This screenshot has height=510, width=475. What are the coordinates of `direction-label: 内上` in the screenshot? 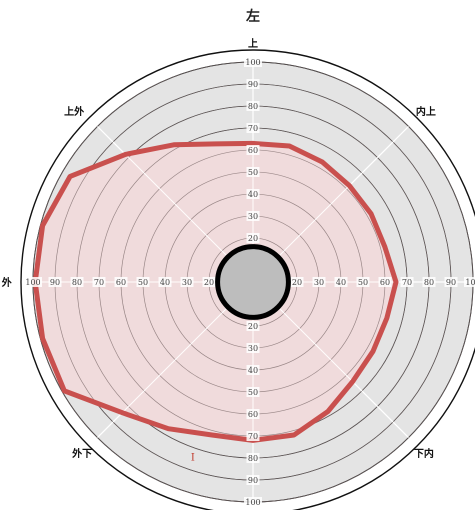 It's located at (426, 111).